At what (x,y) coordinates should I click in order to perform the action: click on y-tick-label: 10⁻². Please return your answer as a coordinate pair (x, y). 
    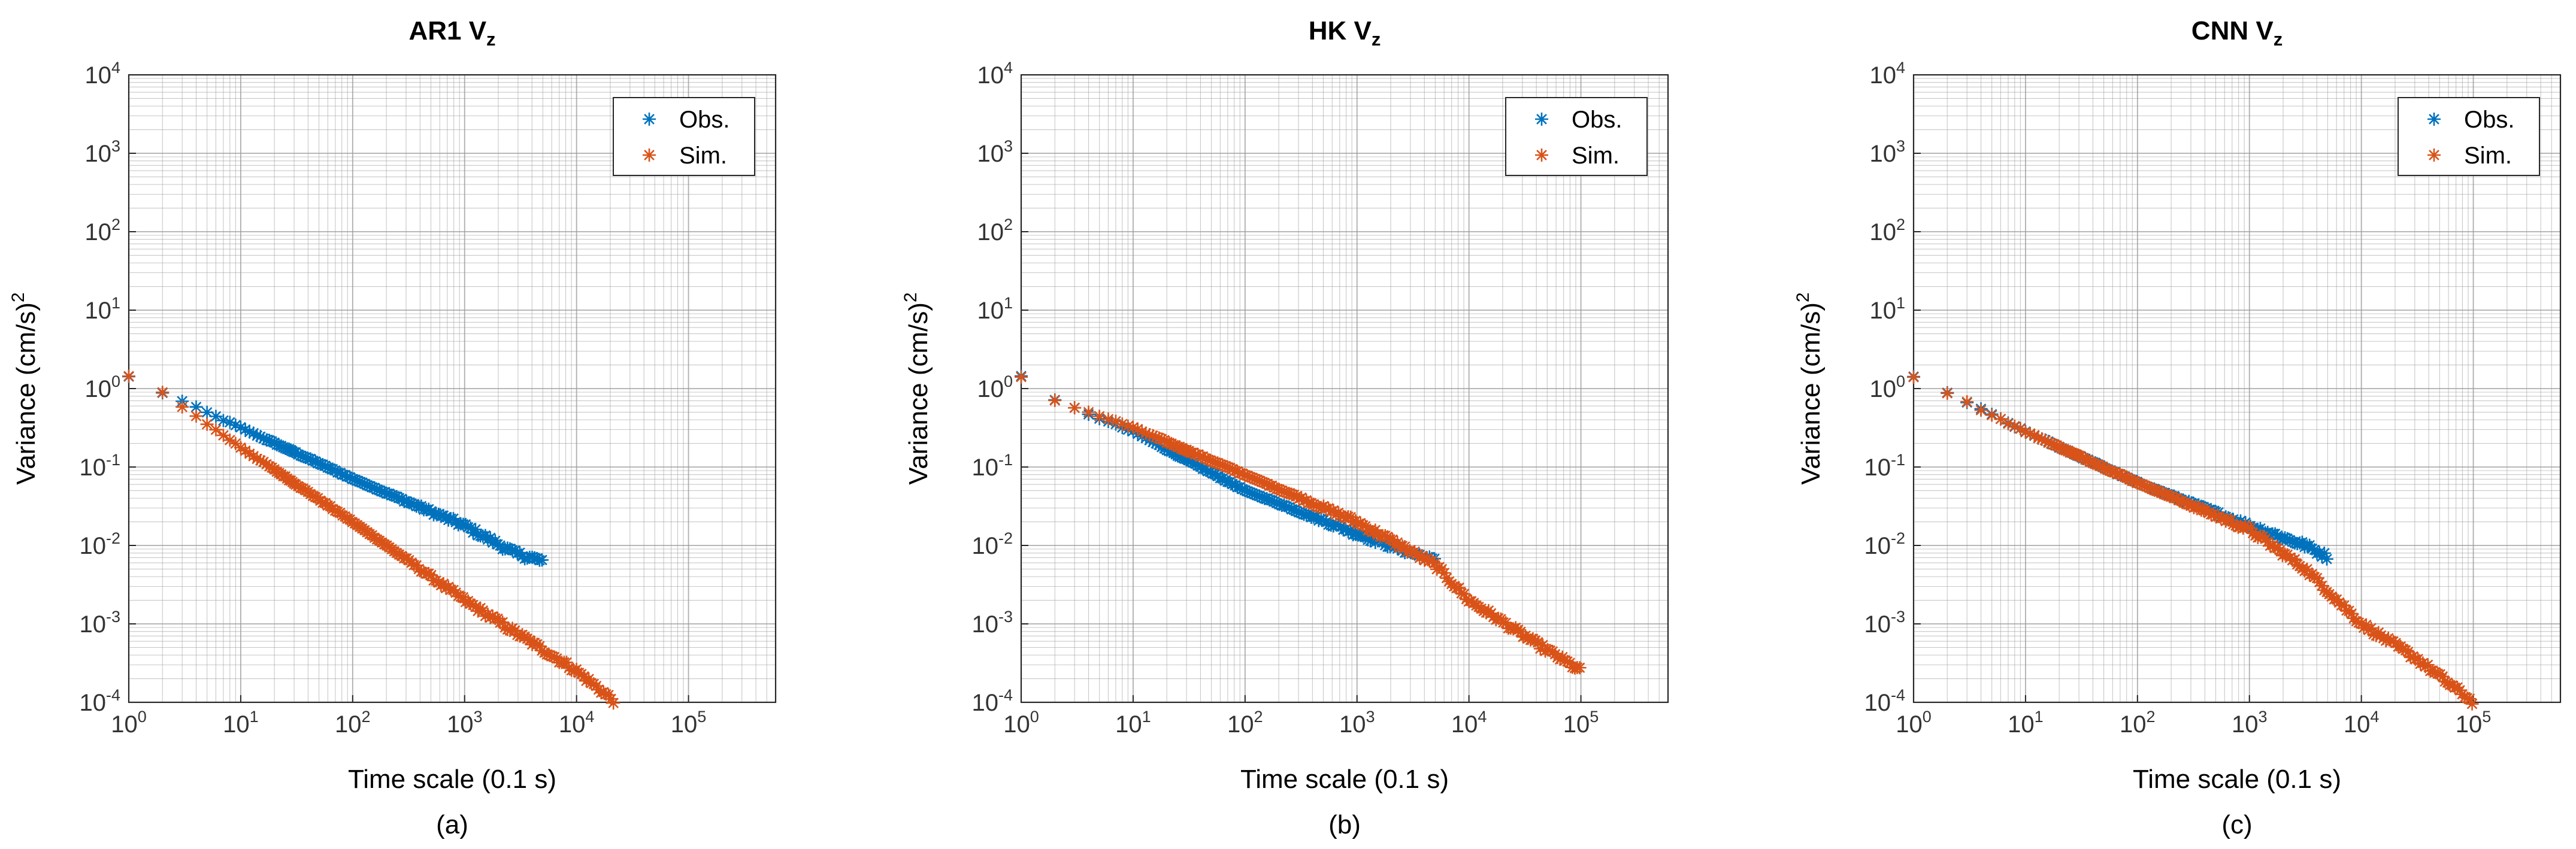
    Looking at the image, I should click on (99, 544).